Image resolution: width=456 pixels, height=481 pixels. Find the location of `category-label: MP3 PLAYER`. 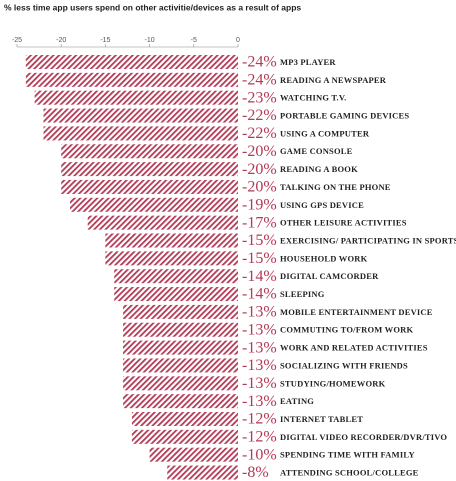

category-label: MP3 PLAYER is located at coordinates (308, 62).